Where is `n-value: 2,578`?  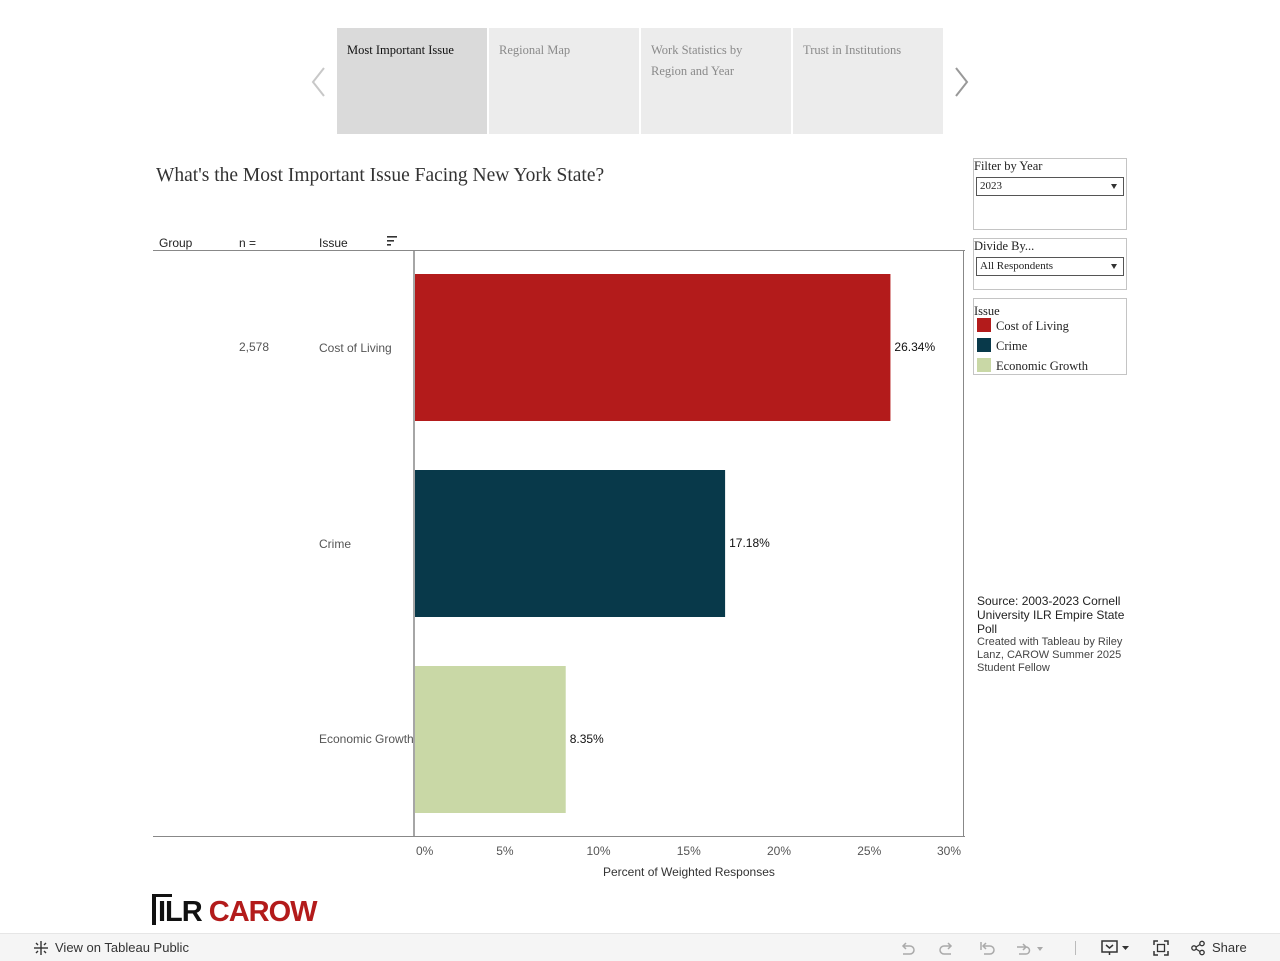 n-value: 2,578 is located at coordinates (254, 347).